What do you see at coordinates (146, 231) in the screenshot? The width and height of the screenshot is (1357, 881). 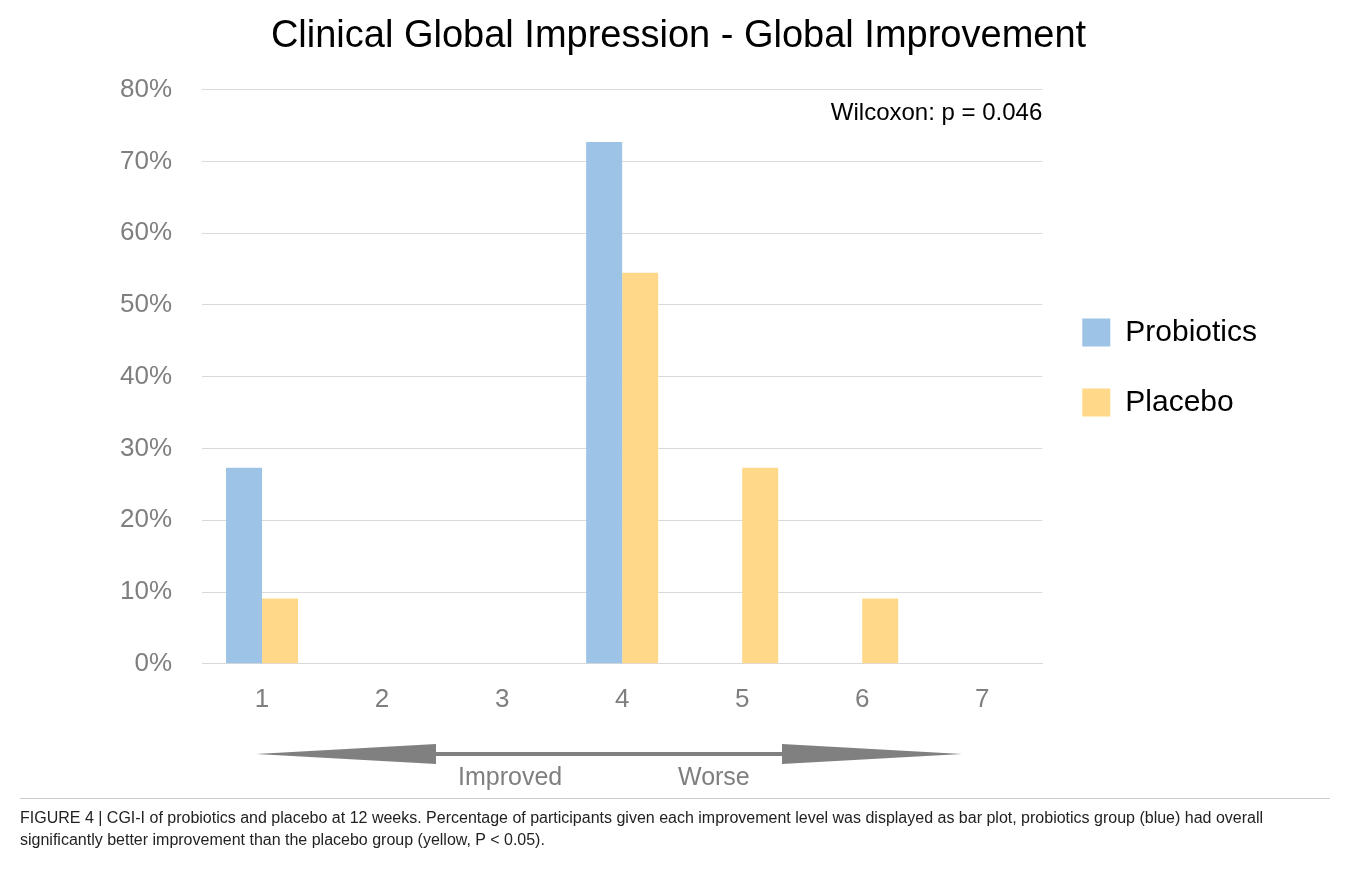 I see `y-tick-label: 60%` at bounding box center [146, 231].